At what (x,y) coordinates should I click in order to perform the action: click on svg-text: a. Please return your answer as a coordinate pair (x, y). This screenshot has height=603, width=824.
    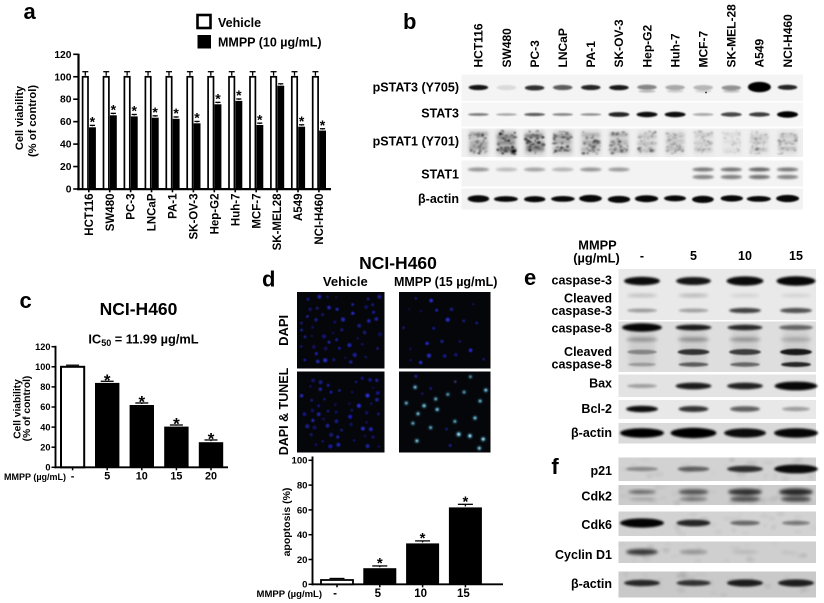
    Looking at the image, I should click on (30, 12).